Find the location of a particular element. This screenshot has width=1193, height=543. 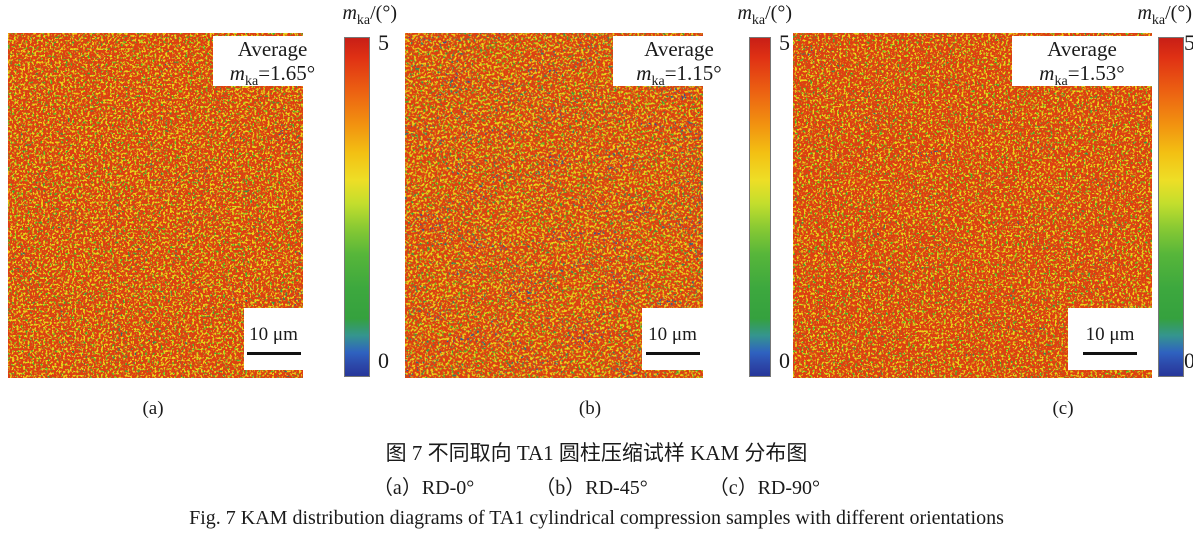

subcaption-rd0: （a）RD-0° is located at coordinates (423, 488).